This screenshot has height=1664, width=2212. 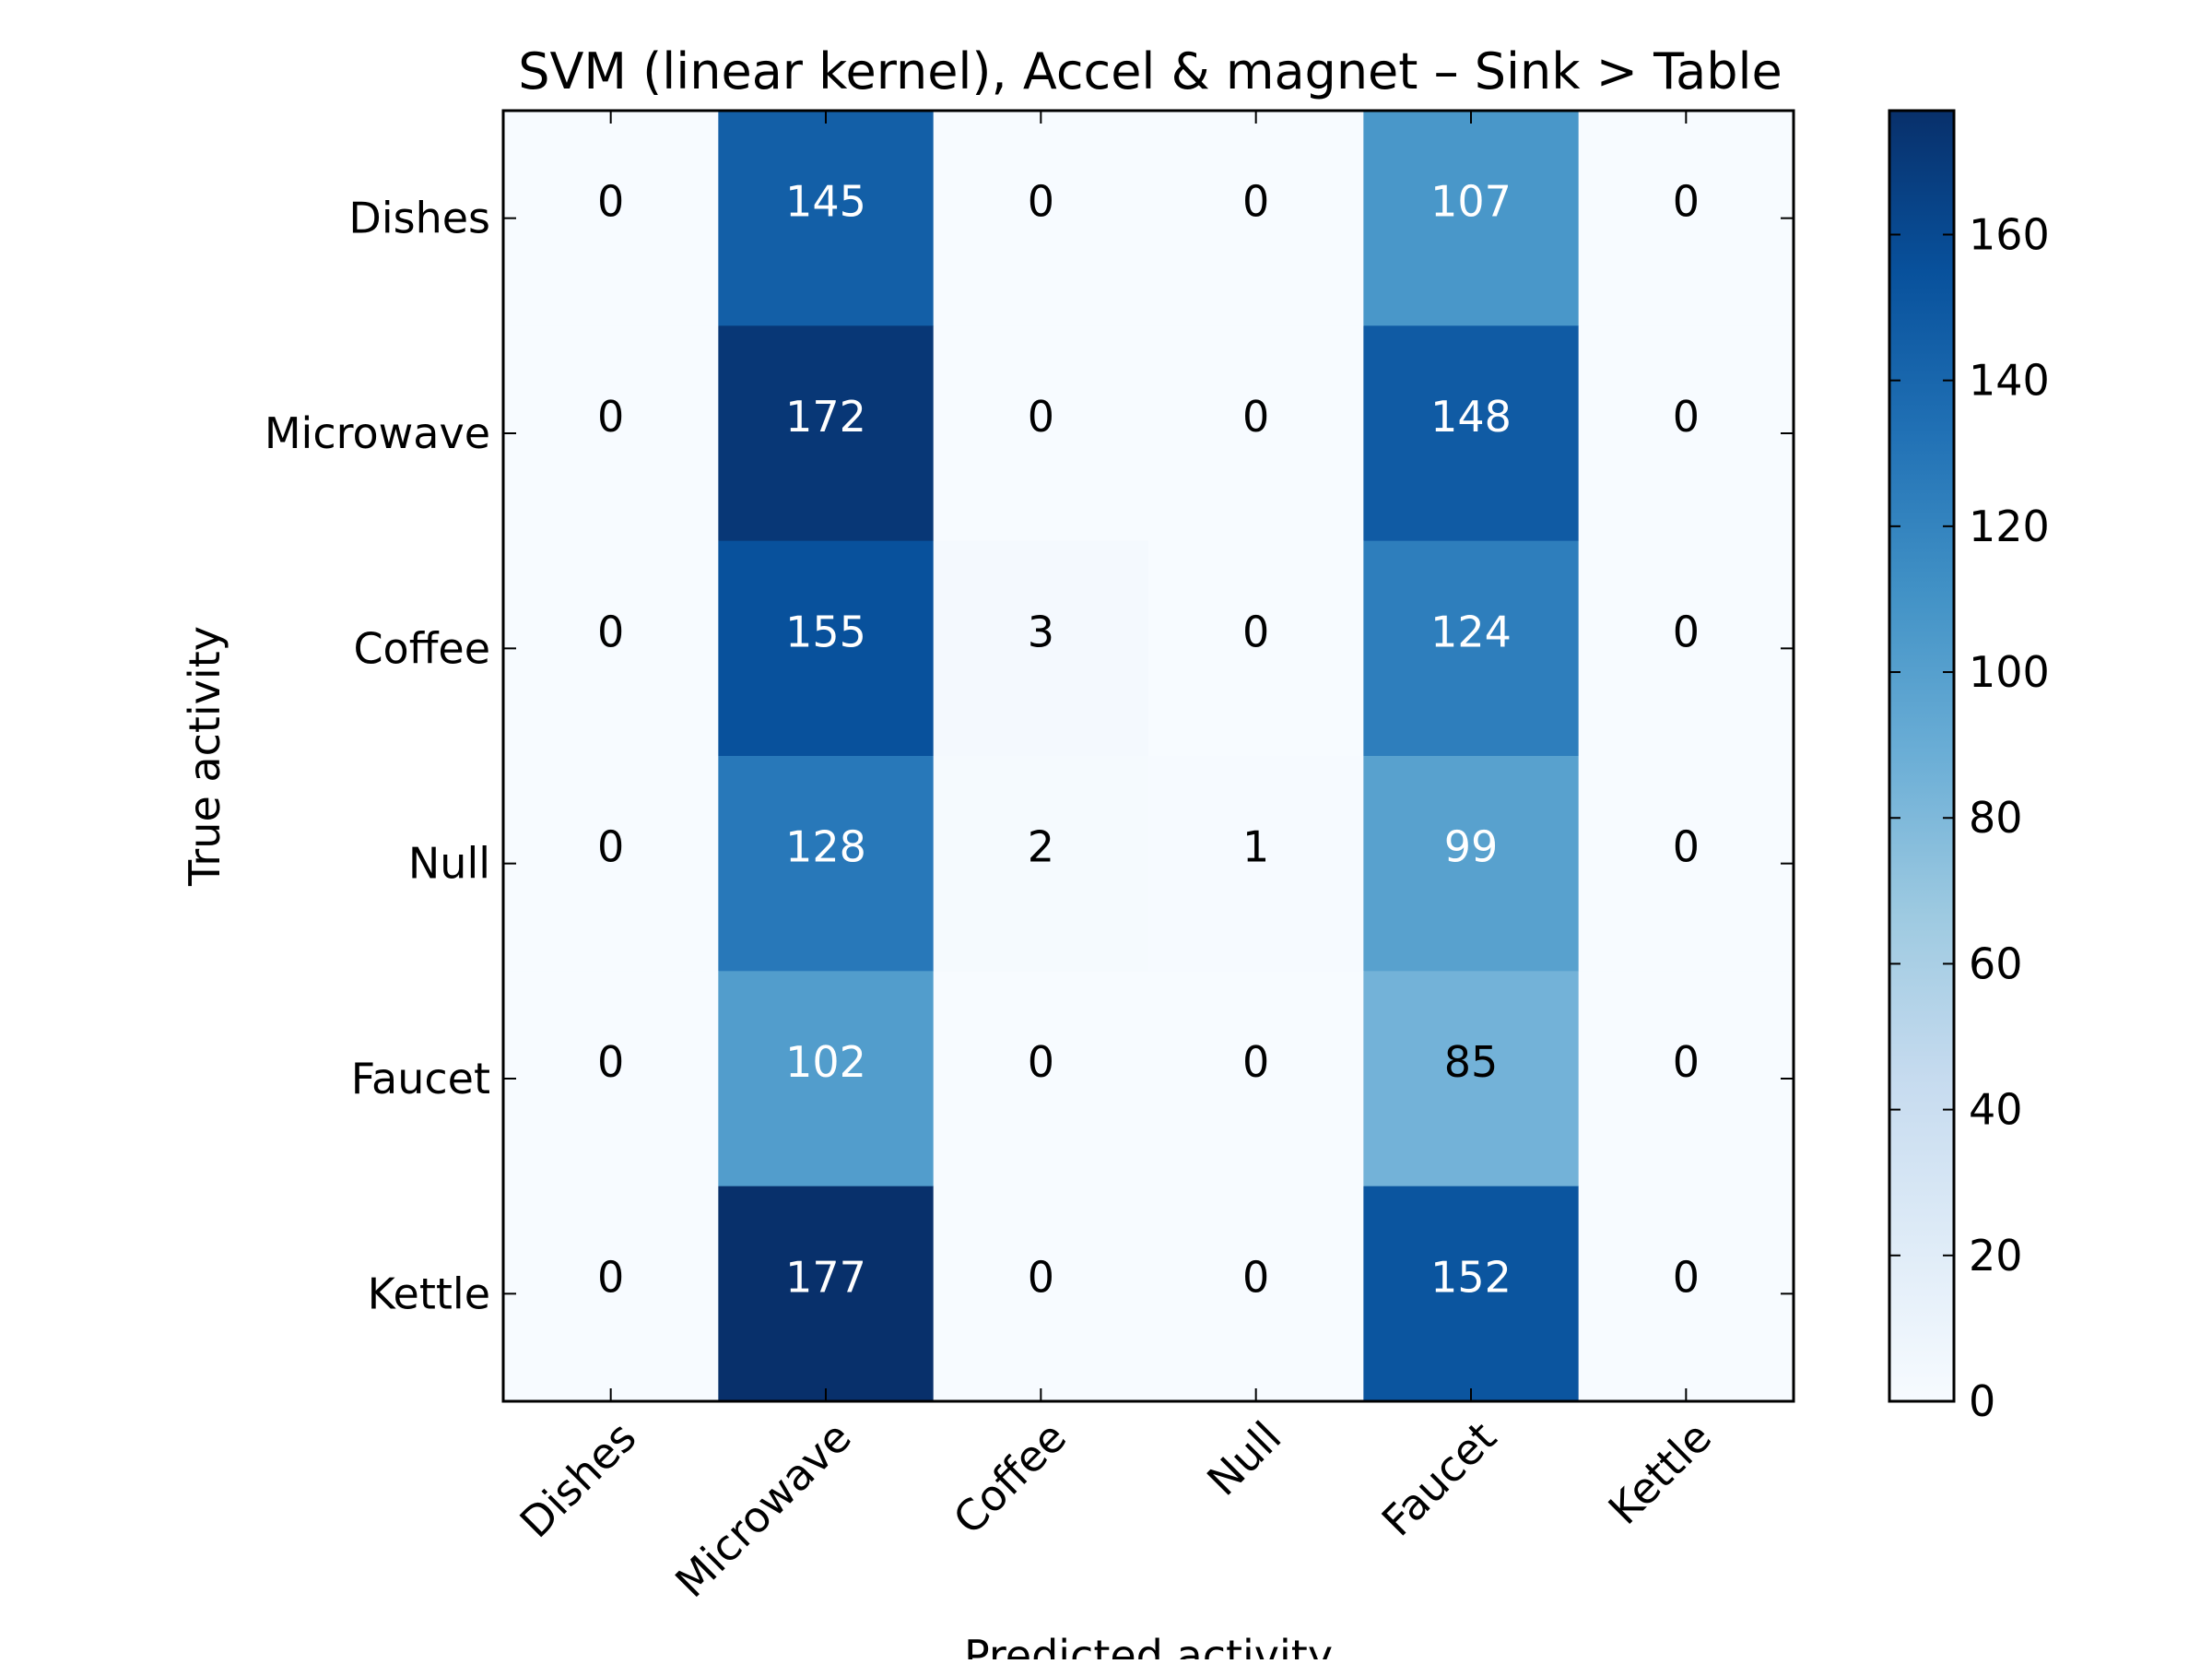 I want to click on cell-value-label: 148, so click(x=1471, y=417).